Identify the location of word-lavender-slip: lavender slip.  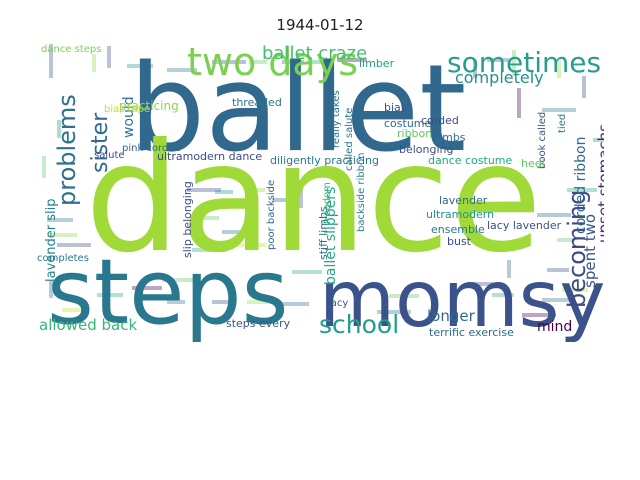
(51, 240).